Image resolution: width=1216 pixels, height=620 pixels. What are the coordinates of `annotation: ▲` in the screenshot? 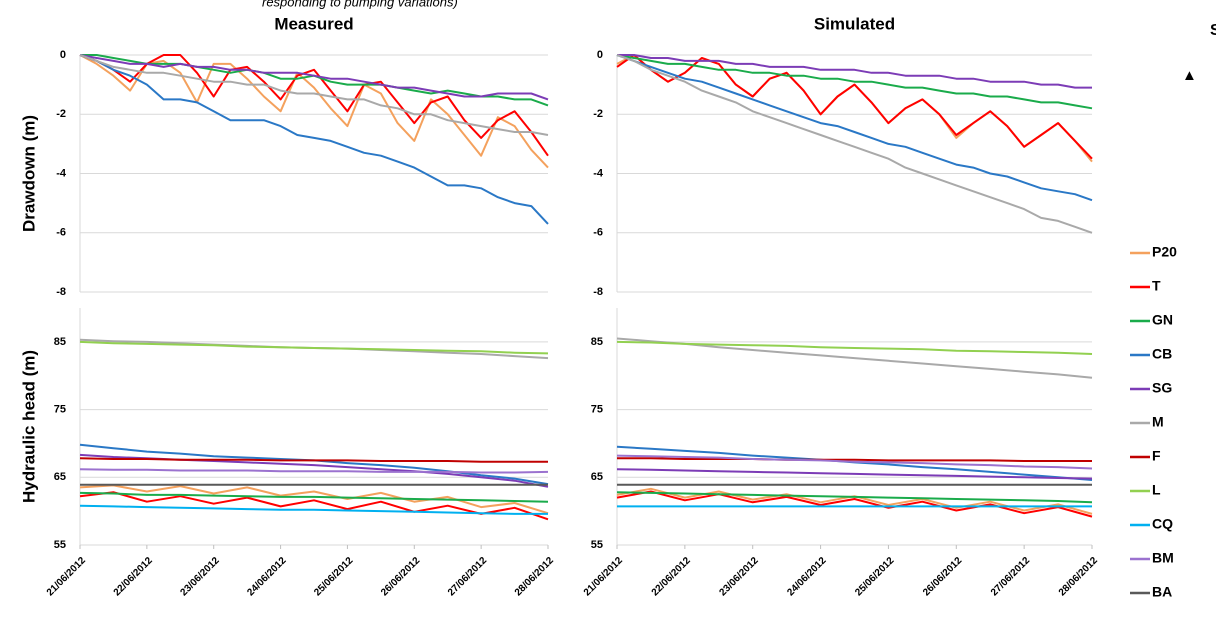 It's located at (1189, 75).